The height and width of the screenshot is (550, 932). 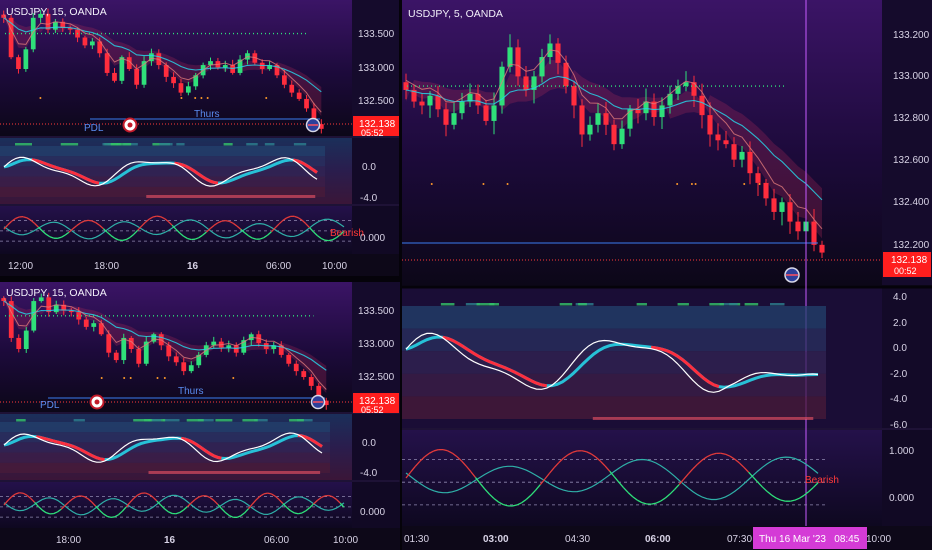 I want to click on oscillator, so click(x=614, y=361).